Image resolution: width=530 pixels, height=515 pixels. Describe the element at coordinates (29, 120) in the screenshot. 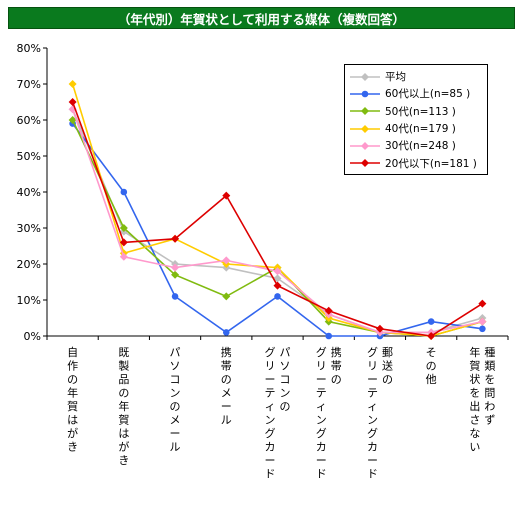

I see `y-tick-label: 60%` at that location.